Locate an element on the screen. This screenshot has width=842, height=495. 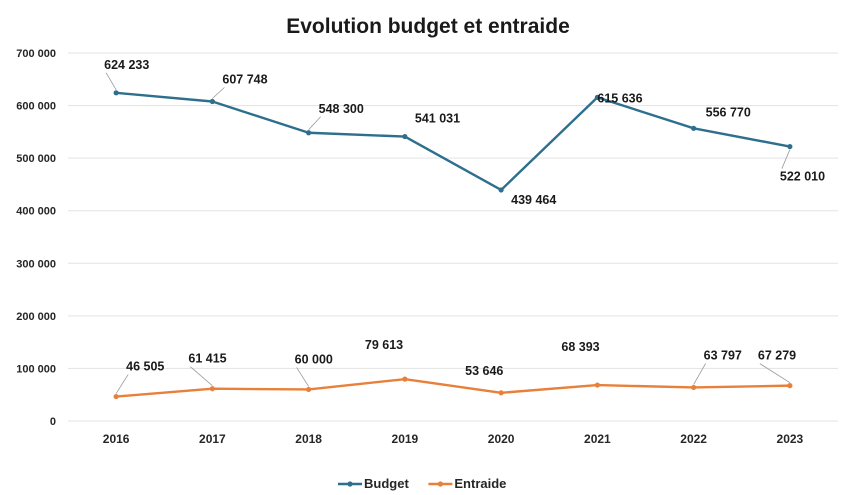
legend-item-budget: Budget is located at coordinates (373, 483).